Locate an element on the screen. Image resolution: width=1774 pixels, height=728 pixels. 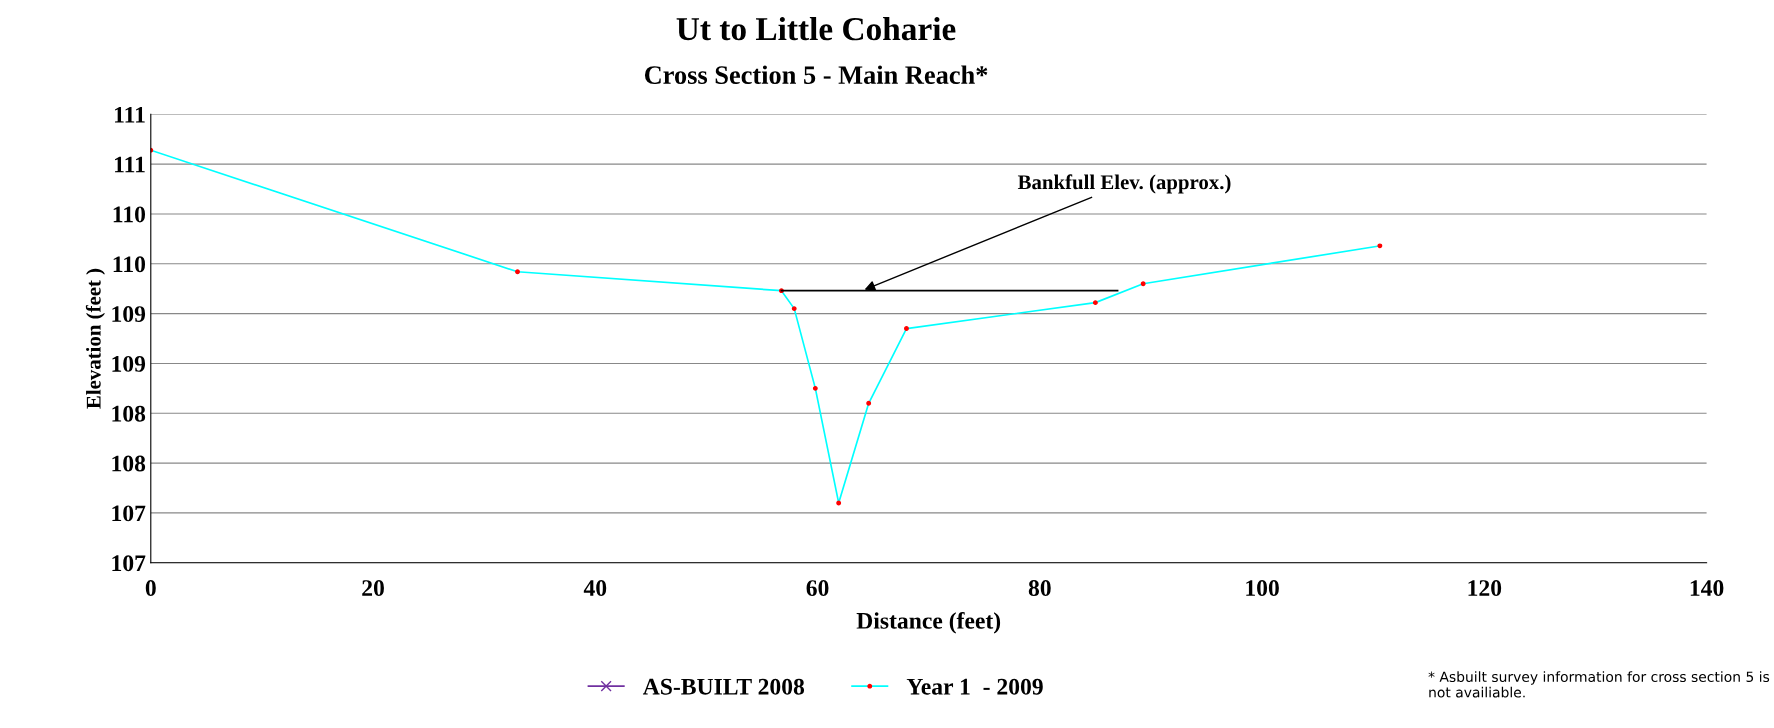
x-tick-label: 20 is located at coordinates (373, 588).